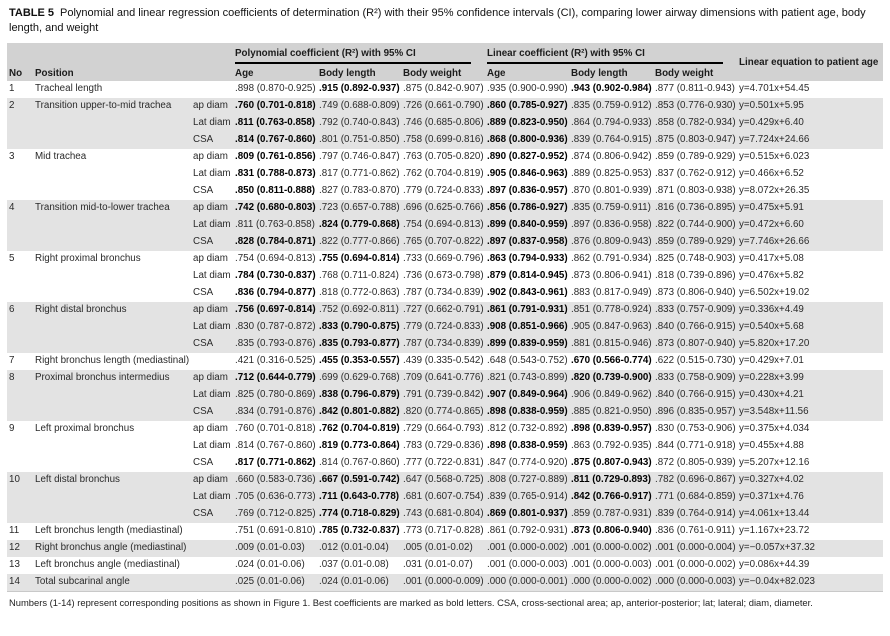 The height and width of the screenshot is (636, 890). Describe the element at coordinates (20, 123) in the screenshot. I see `cell-no: 2` at that location.